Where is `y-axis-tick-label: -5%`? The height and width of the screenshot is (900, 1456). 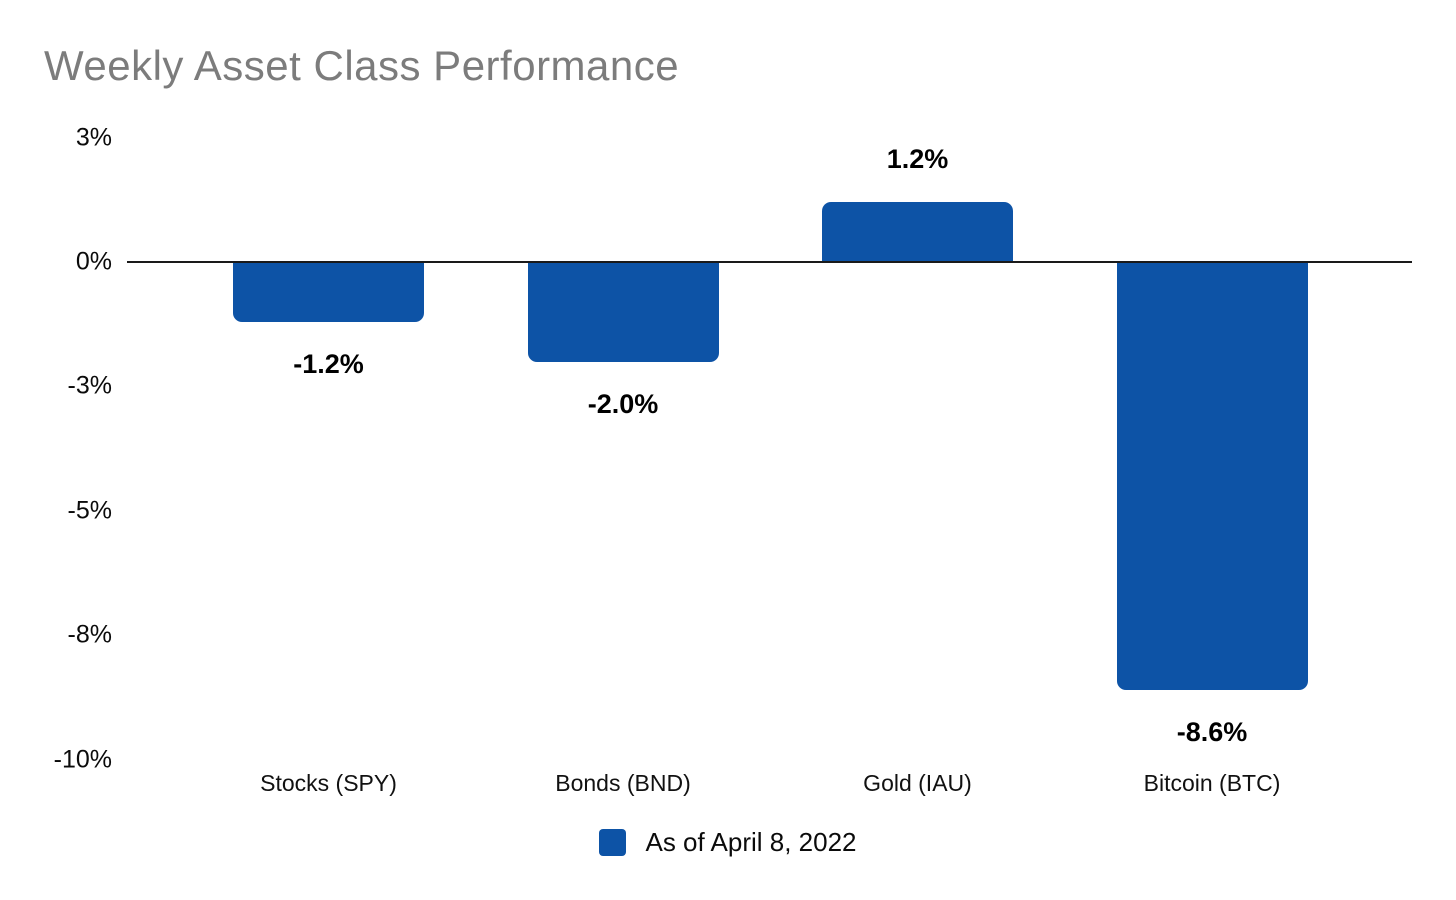
y-axis-tick-label: -5% is located at coordinates (89, 510).